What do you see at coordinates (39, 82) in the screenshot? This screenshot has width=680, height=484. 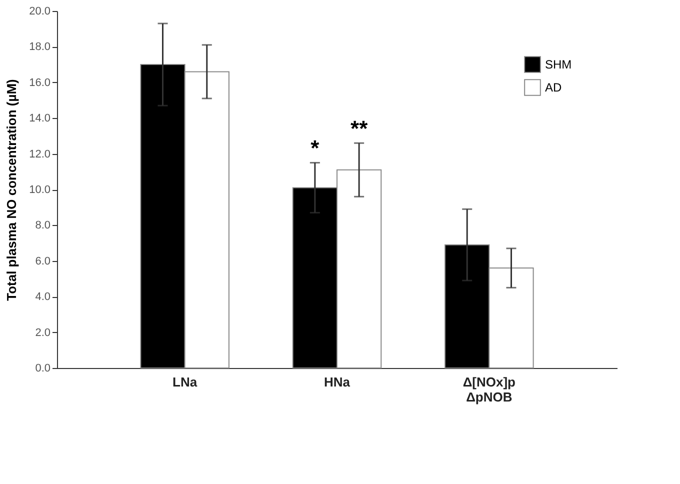 I see `y-tick-label: 16.0` at bounding box center [39, 82].